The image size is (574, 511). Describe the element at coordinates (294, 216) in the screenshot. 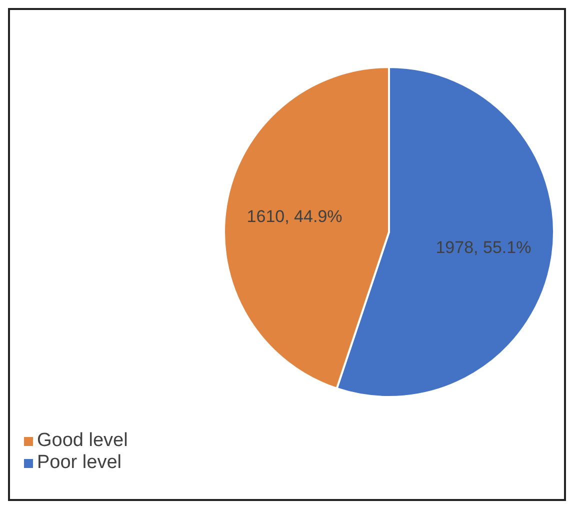

I see `data-label: 1610, 44.9%` at that location.